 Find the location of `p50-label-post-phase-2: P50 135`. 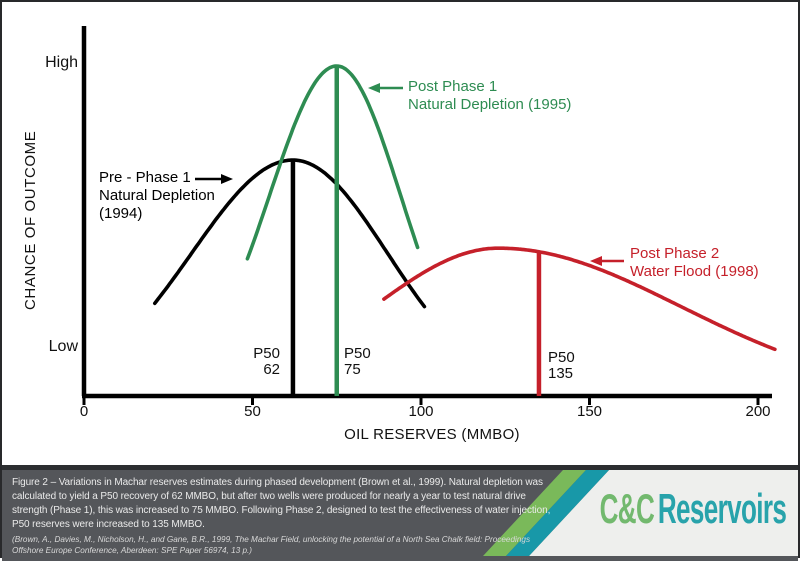

p50-label-post-phase-2: P50 135 is located at coordinates (561, 366).